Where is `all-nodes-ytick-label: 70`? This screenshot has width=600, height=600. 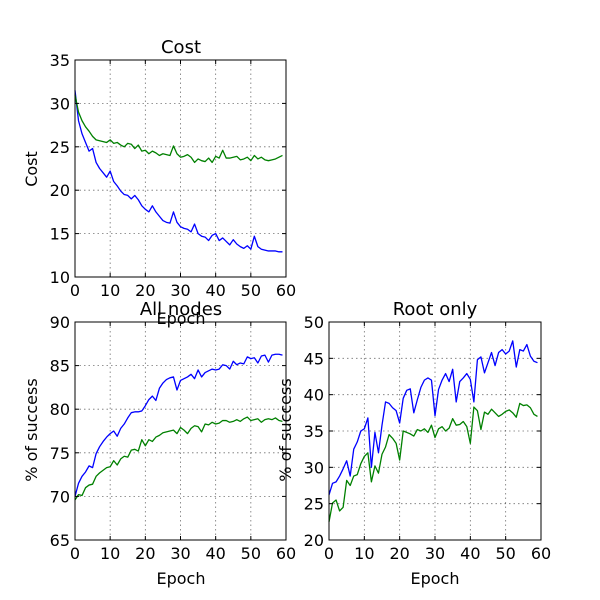
all-nodes-ytick-label: 70 is located at coordinates (60, 496).